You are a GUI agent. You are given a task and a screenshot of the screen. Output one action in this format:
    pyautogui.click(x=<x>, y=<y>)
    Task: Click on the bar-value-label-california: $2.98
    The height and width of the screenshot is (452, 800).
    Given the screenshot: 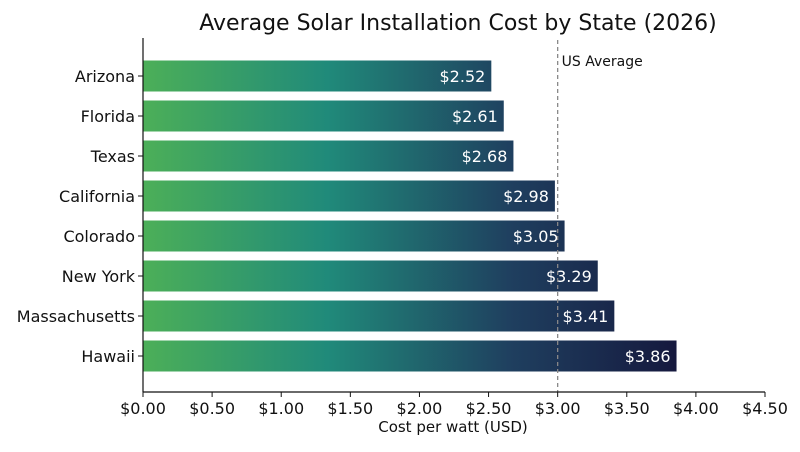 What is the action you would take?
    pyautogui.click(x=526, y=196)
    